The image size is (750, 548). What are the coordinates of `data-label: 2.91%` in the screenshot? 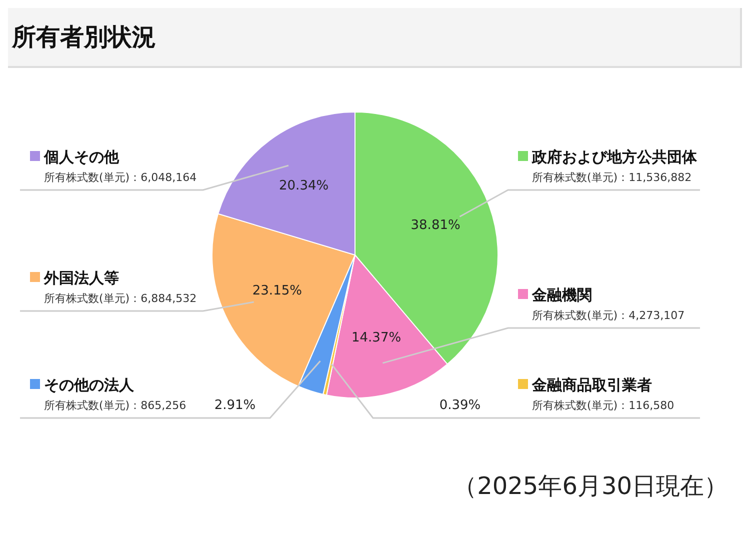 It's located at (235, 405).